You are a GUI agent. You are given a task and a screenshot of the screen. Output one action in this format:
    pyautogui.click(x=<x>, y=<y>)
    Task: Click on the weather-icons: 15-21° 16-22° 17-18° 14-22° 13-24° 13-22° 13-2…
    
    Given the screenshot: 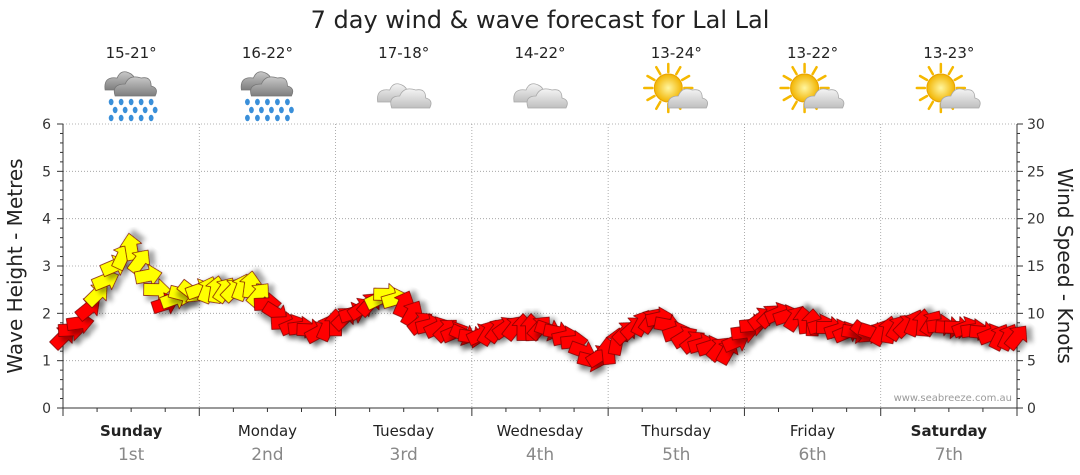 What is the action you would take?
    pyautogui.click(x=542, y=83)
    